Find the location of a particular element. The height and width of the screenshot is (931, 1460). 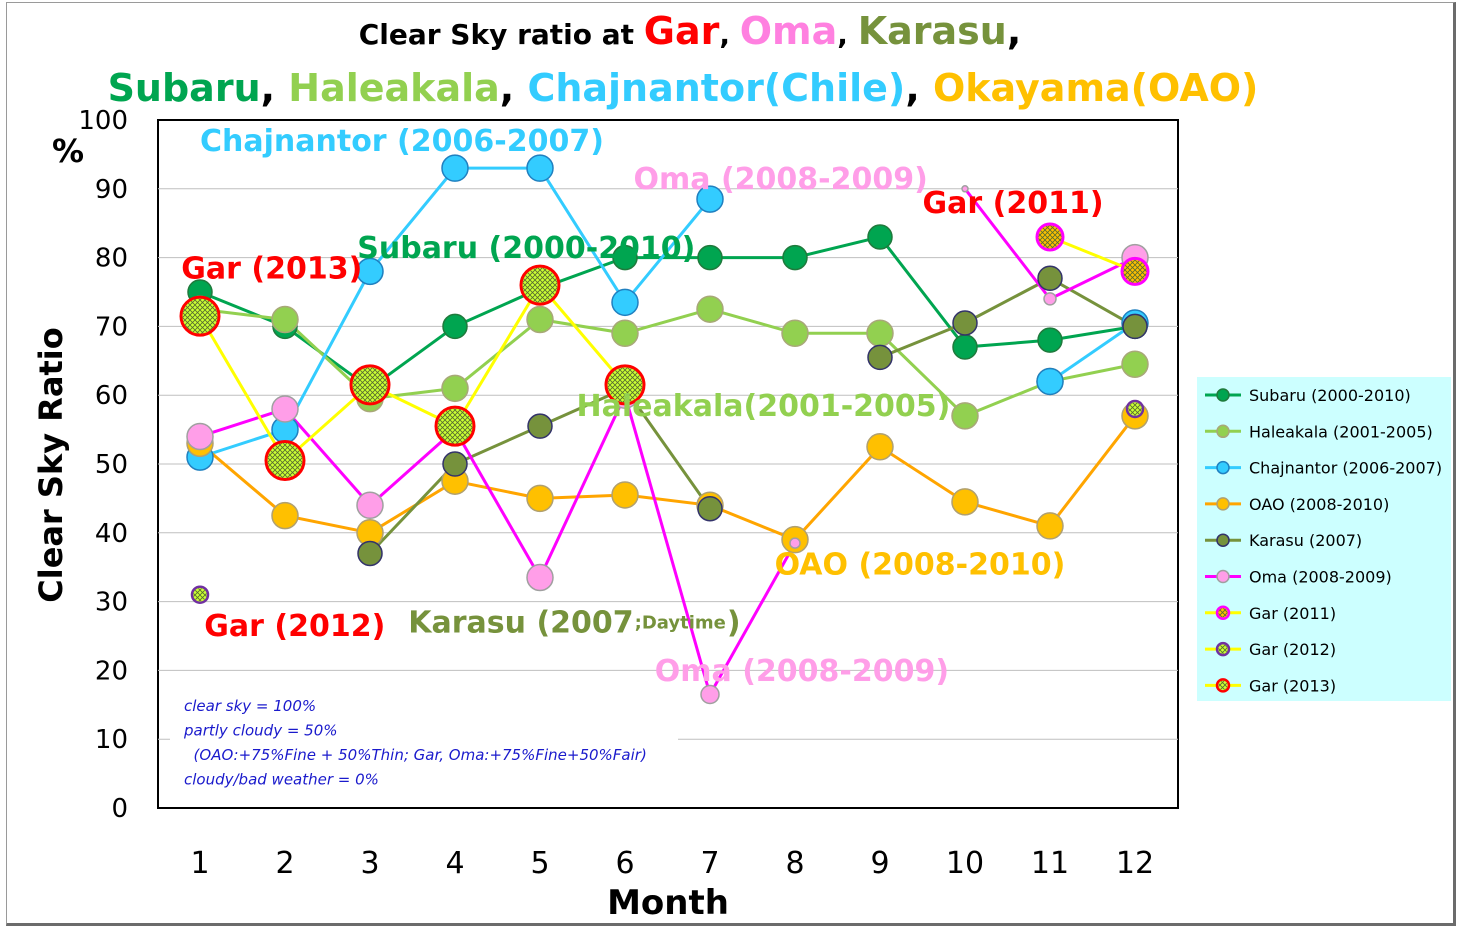

title-part: Okayama(OAO) is located at coordinates (1095, 88).